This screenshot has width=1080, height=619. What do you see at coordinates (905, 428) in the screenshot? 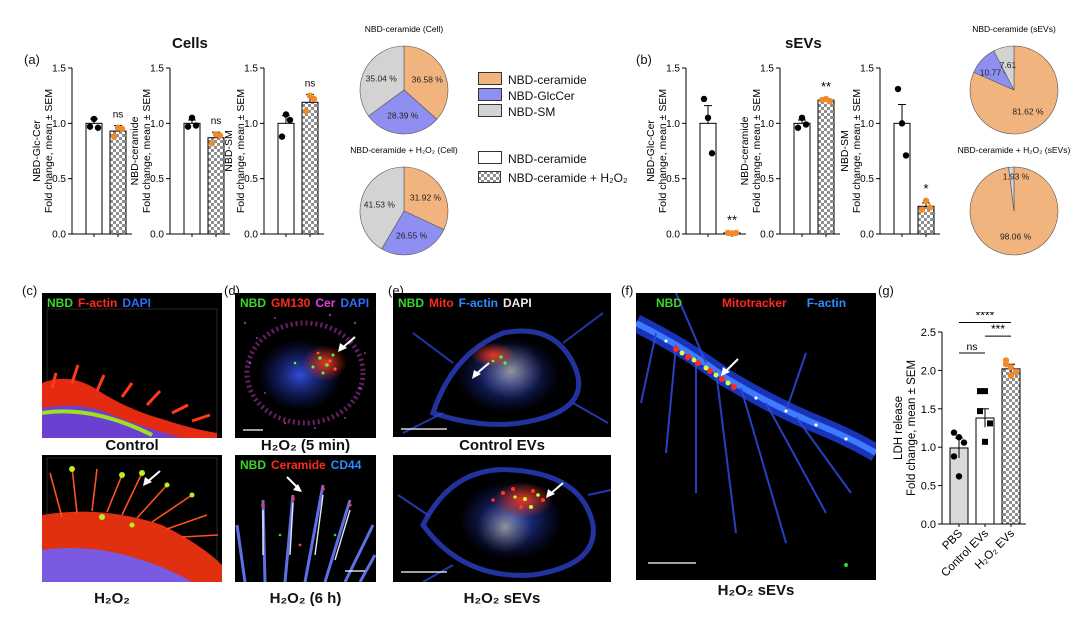
I see `y-axis-label: LDH releaseFold change, mean ± SEM` at bounding box center [905, 428].